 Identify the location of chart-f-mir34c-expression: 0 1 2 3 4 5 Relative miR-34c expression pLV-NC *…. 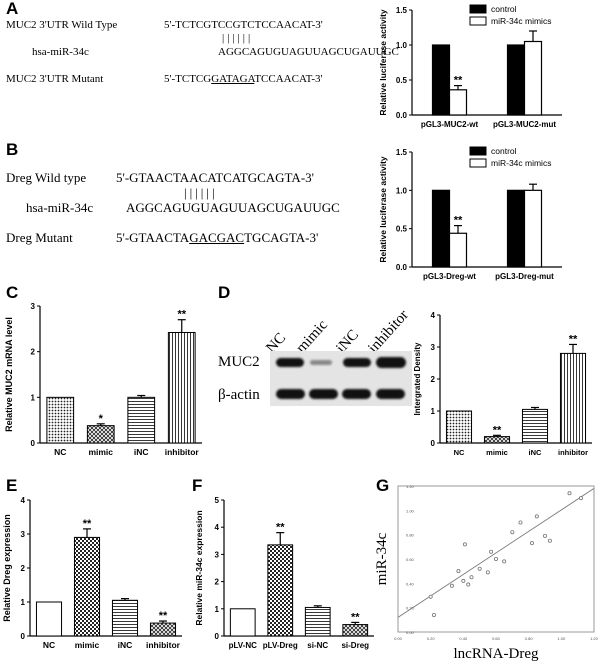
(284, 573).